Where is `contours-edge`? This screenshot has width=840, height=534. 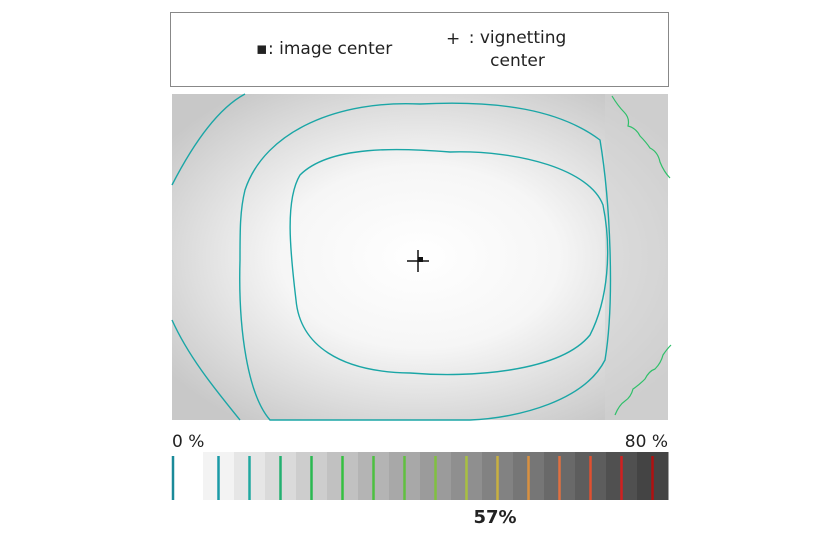 contours-edge is located at coordinates (641, 255).